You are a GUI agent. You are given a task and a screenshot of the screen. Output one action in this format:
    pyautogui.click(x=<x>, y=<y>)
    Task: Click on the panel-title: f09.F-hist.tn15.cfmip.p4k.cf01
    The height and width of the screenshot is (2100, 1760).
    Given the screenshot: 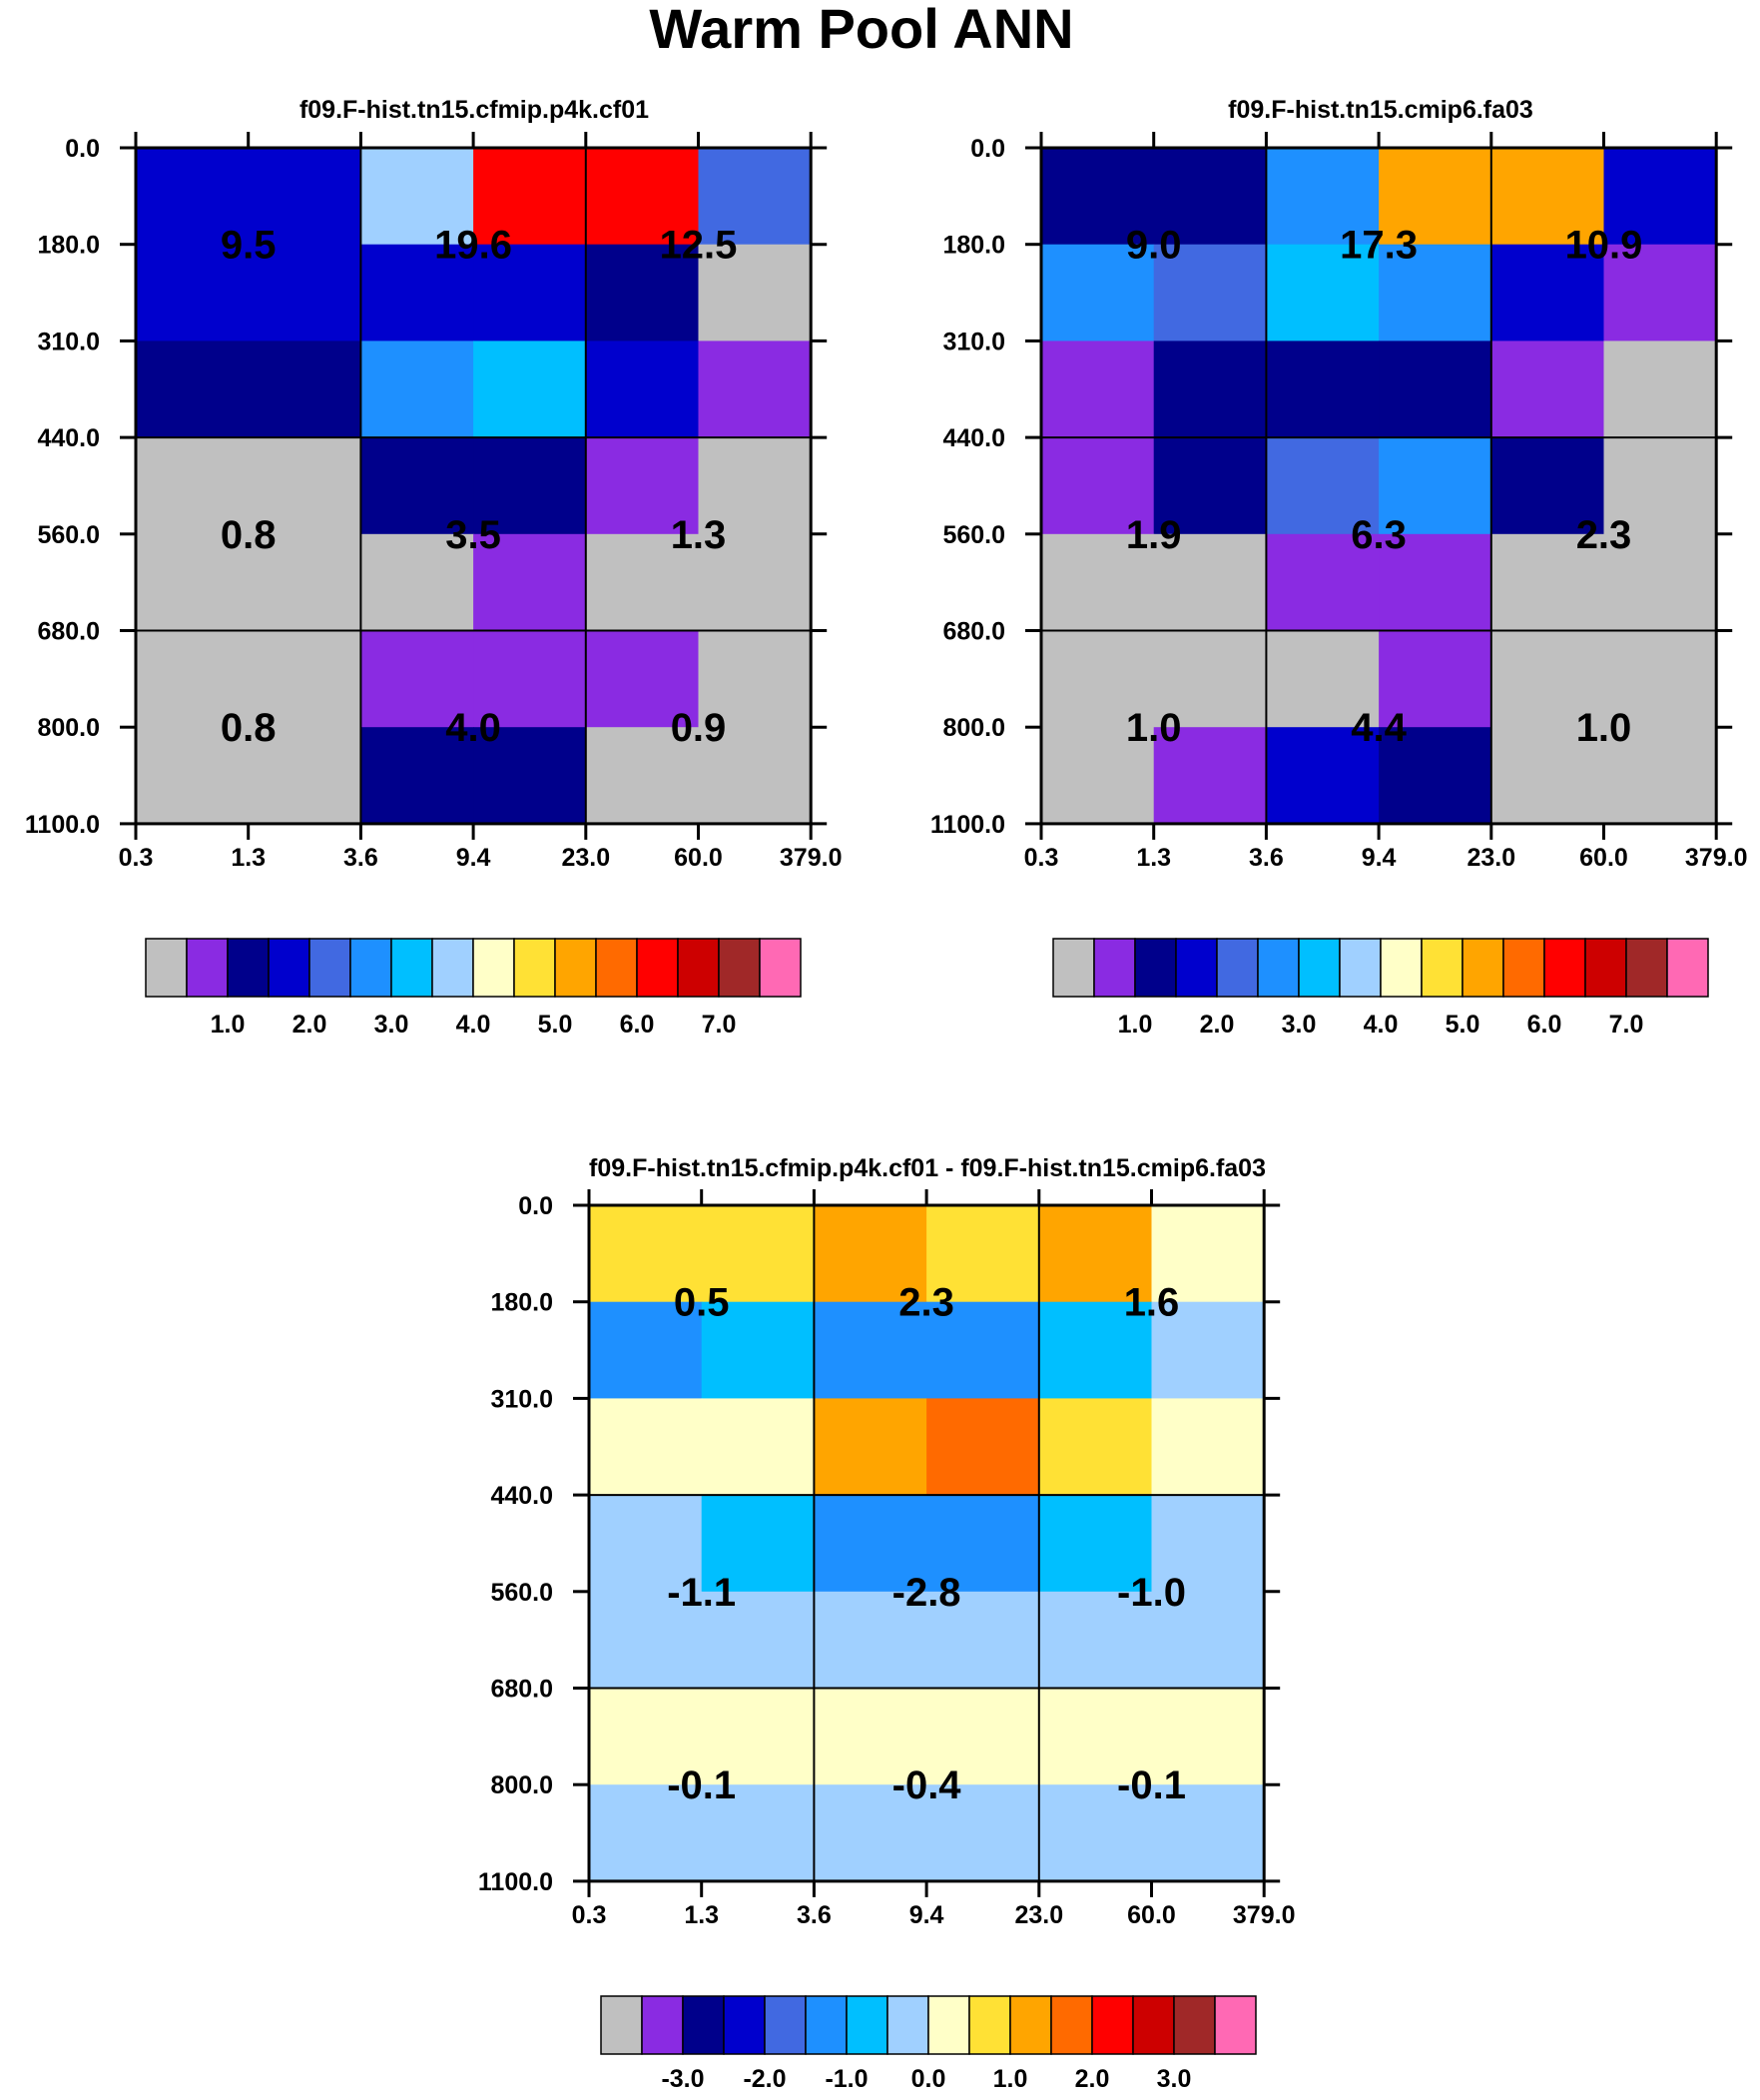 What is the action you would take?
    pyautogui.click(x=474, y=110)
    